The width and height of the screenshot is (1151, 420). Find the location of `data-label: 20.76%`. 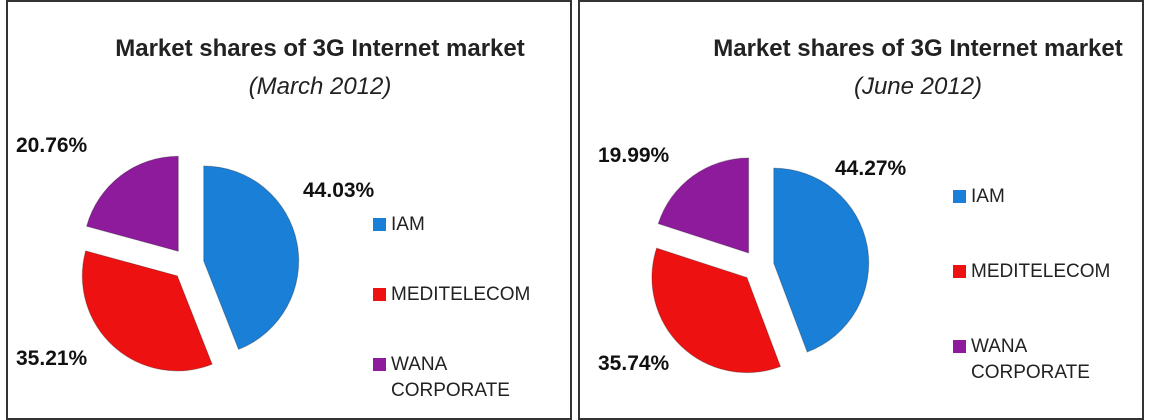

data-label: 20.76% is located at coordinates (52, 145).